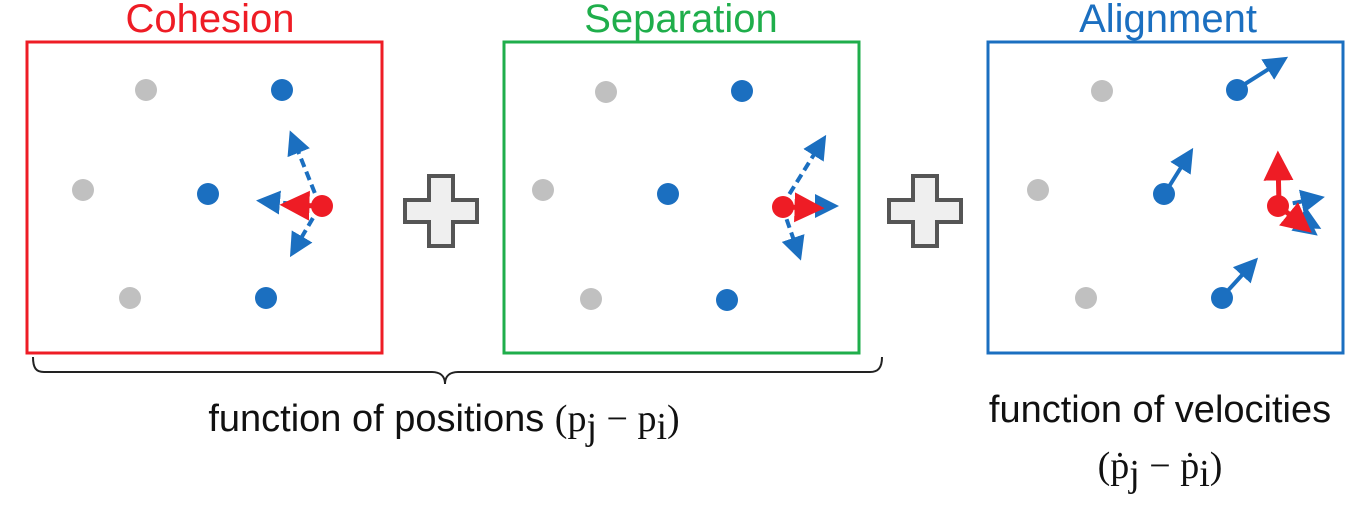 The height and width of the screenshot is (513, 1369). Describe the element at coordinates (1160, 410) in the screenshot. I see `velocities-caption-text: function of velocities` at that location.